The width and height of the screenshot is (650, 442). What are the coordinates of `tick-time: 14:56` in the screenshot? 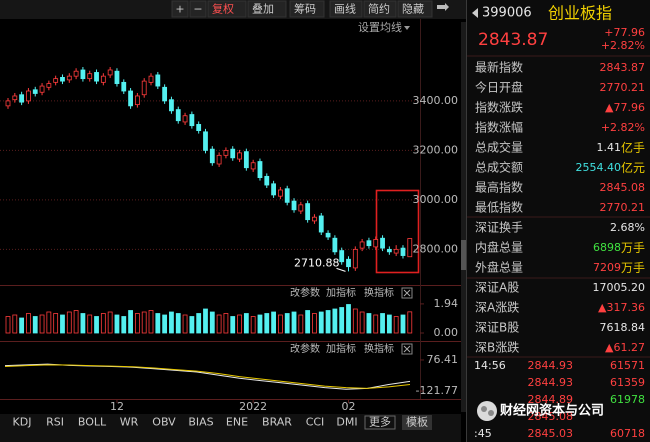 It's located at (490, 365).